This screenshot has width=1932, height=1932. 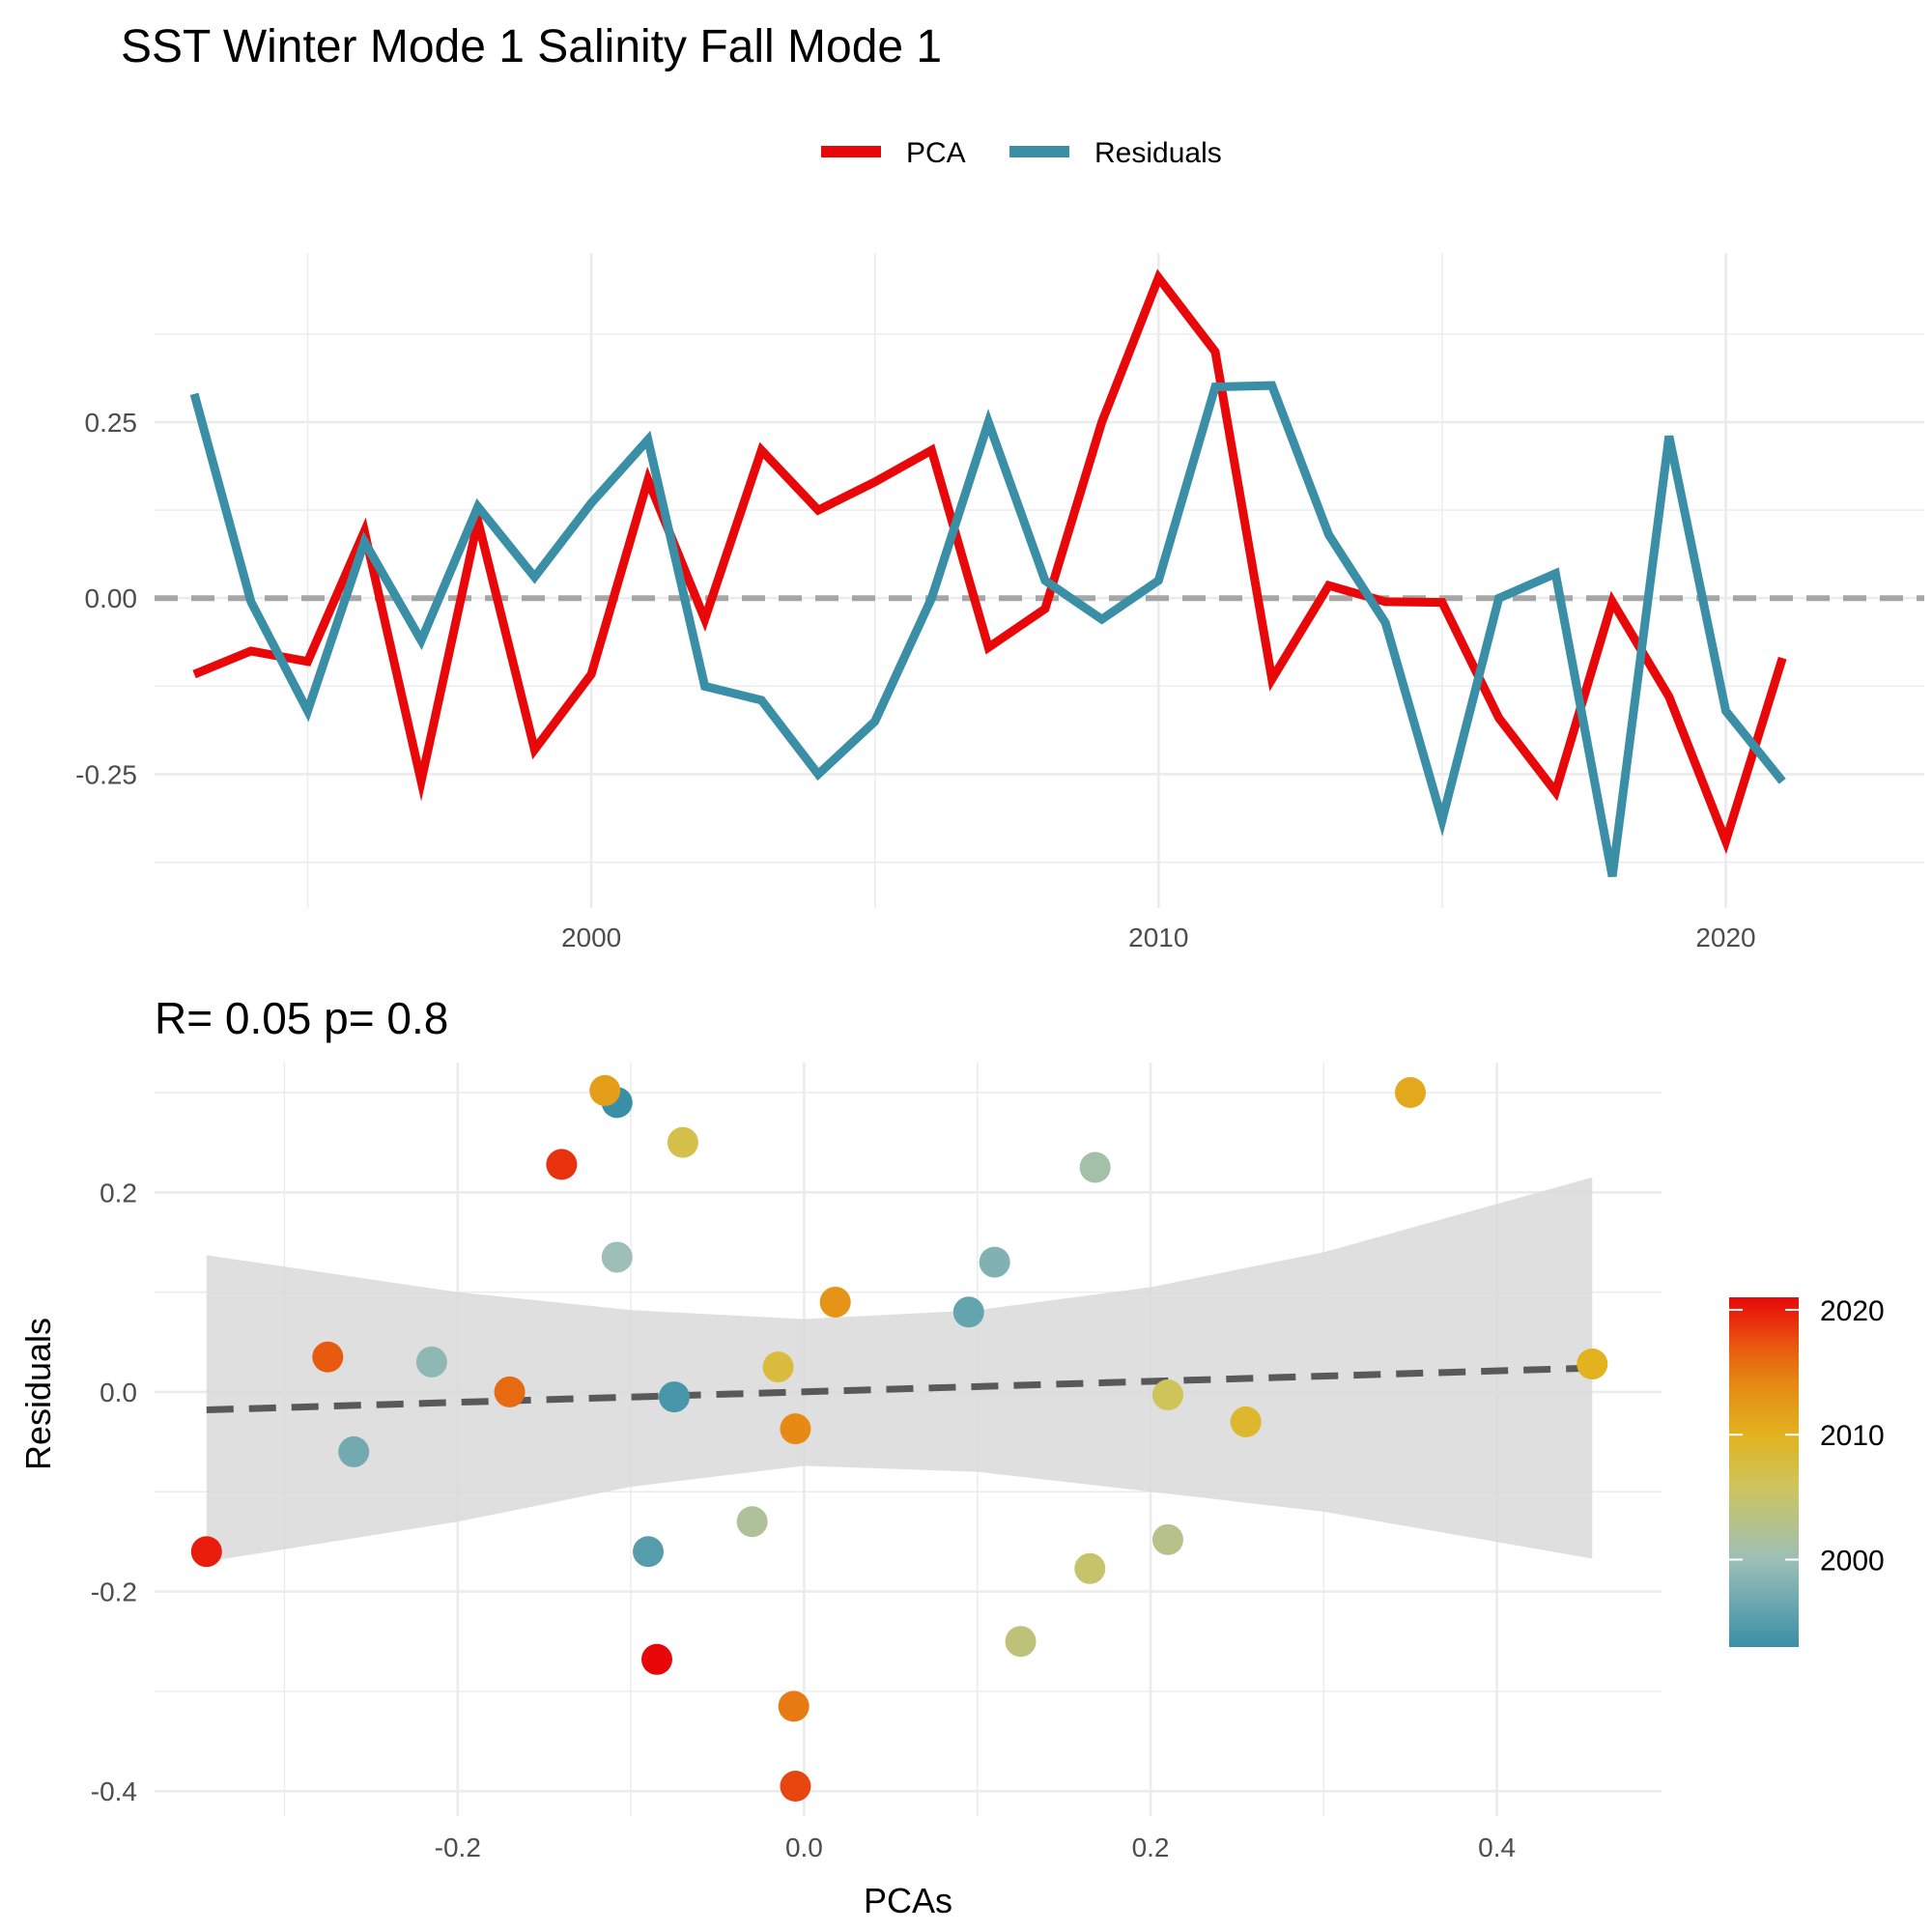 What do you see at coordinates (458, 1847) in the screenshot?
I see `x-tick-label: -0.2` at bounding box center [458, 1847].